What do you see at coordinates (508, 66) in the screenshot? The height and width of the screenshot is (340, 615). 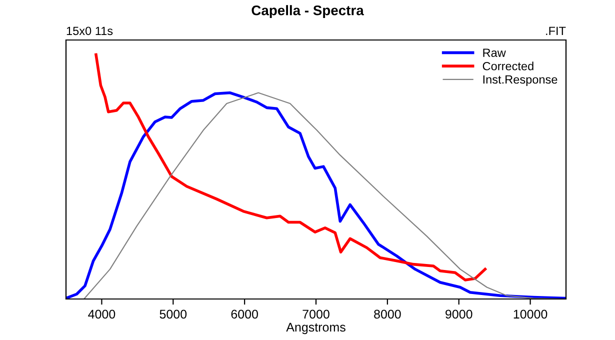 I see `legend-label: Corrected` at bounding box center [508, 66].